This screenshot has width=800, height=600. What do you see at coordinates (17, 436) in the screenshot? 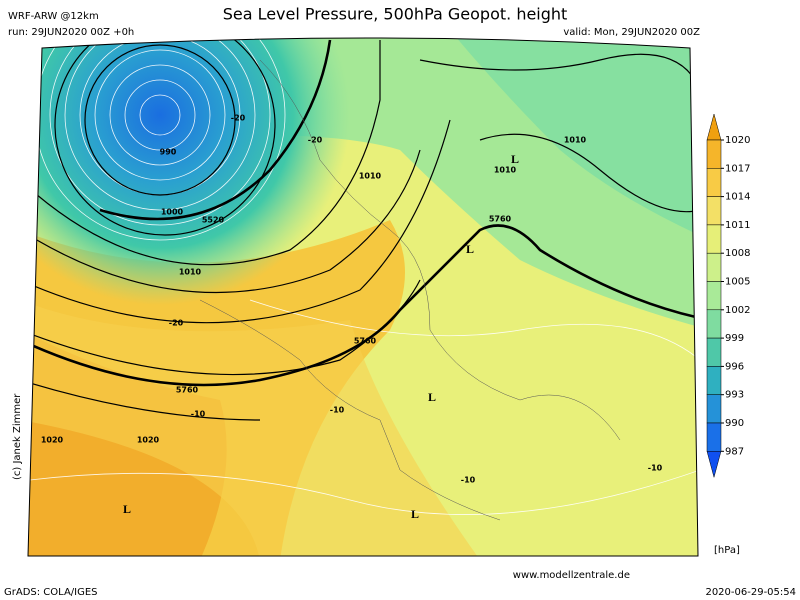
I see `credit: (c) Janek Zimmer` at bounding box center [17, 436].